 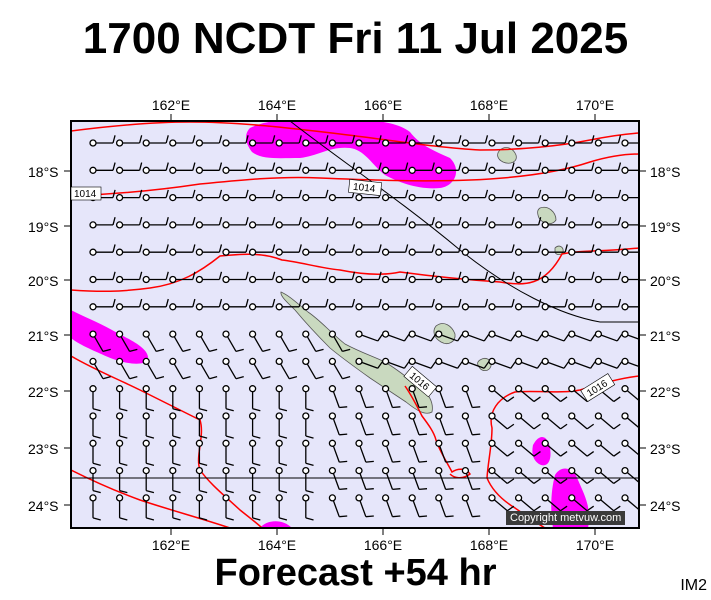 I want to click on lat-label-left: 18°S, so click(x=43, y=172).